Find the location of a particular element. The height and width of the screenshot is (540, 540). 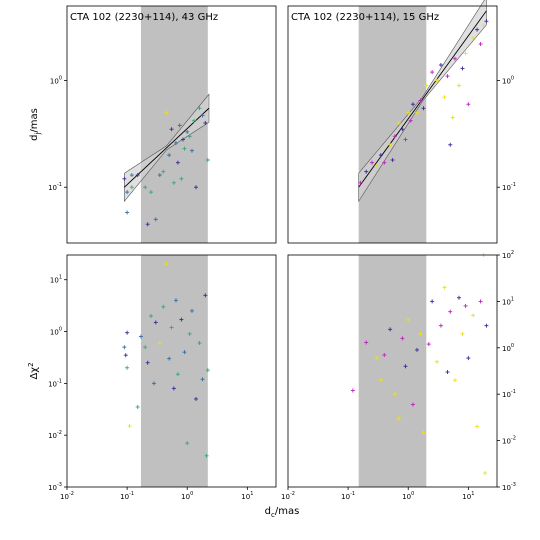

panel-title: CTA 102 (2230+114), 43 GHz is located at coordinates (144, 17).